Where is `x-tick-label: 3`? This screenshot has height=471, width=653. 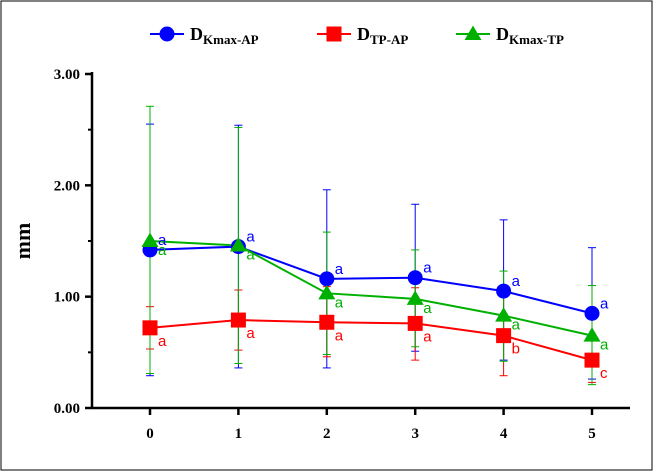
x-tick-label: 3 is located at coordinates (415, 434).